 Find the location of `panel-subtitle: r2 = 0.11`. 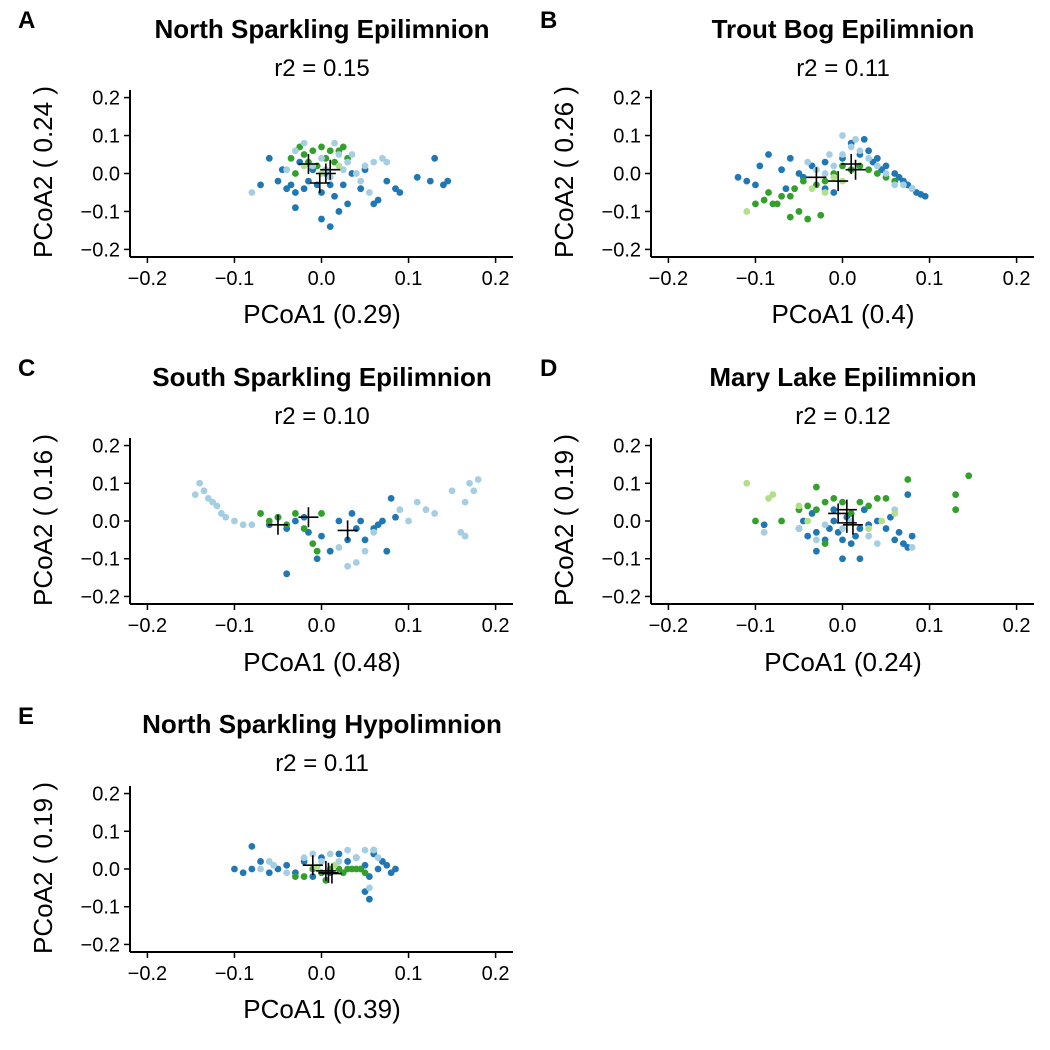

panel-subtitle: r2 = 0.11 is located at coordinates (843, 68).